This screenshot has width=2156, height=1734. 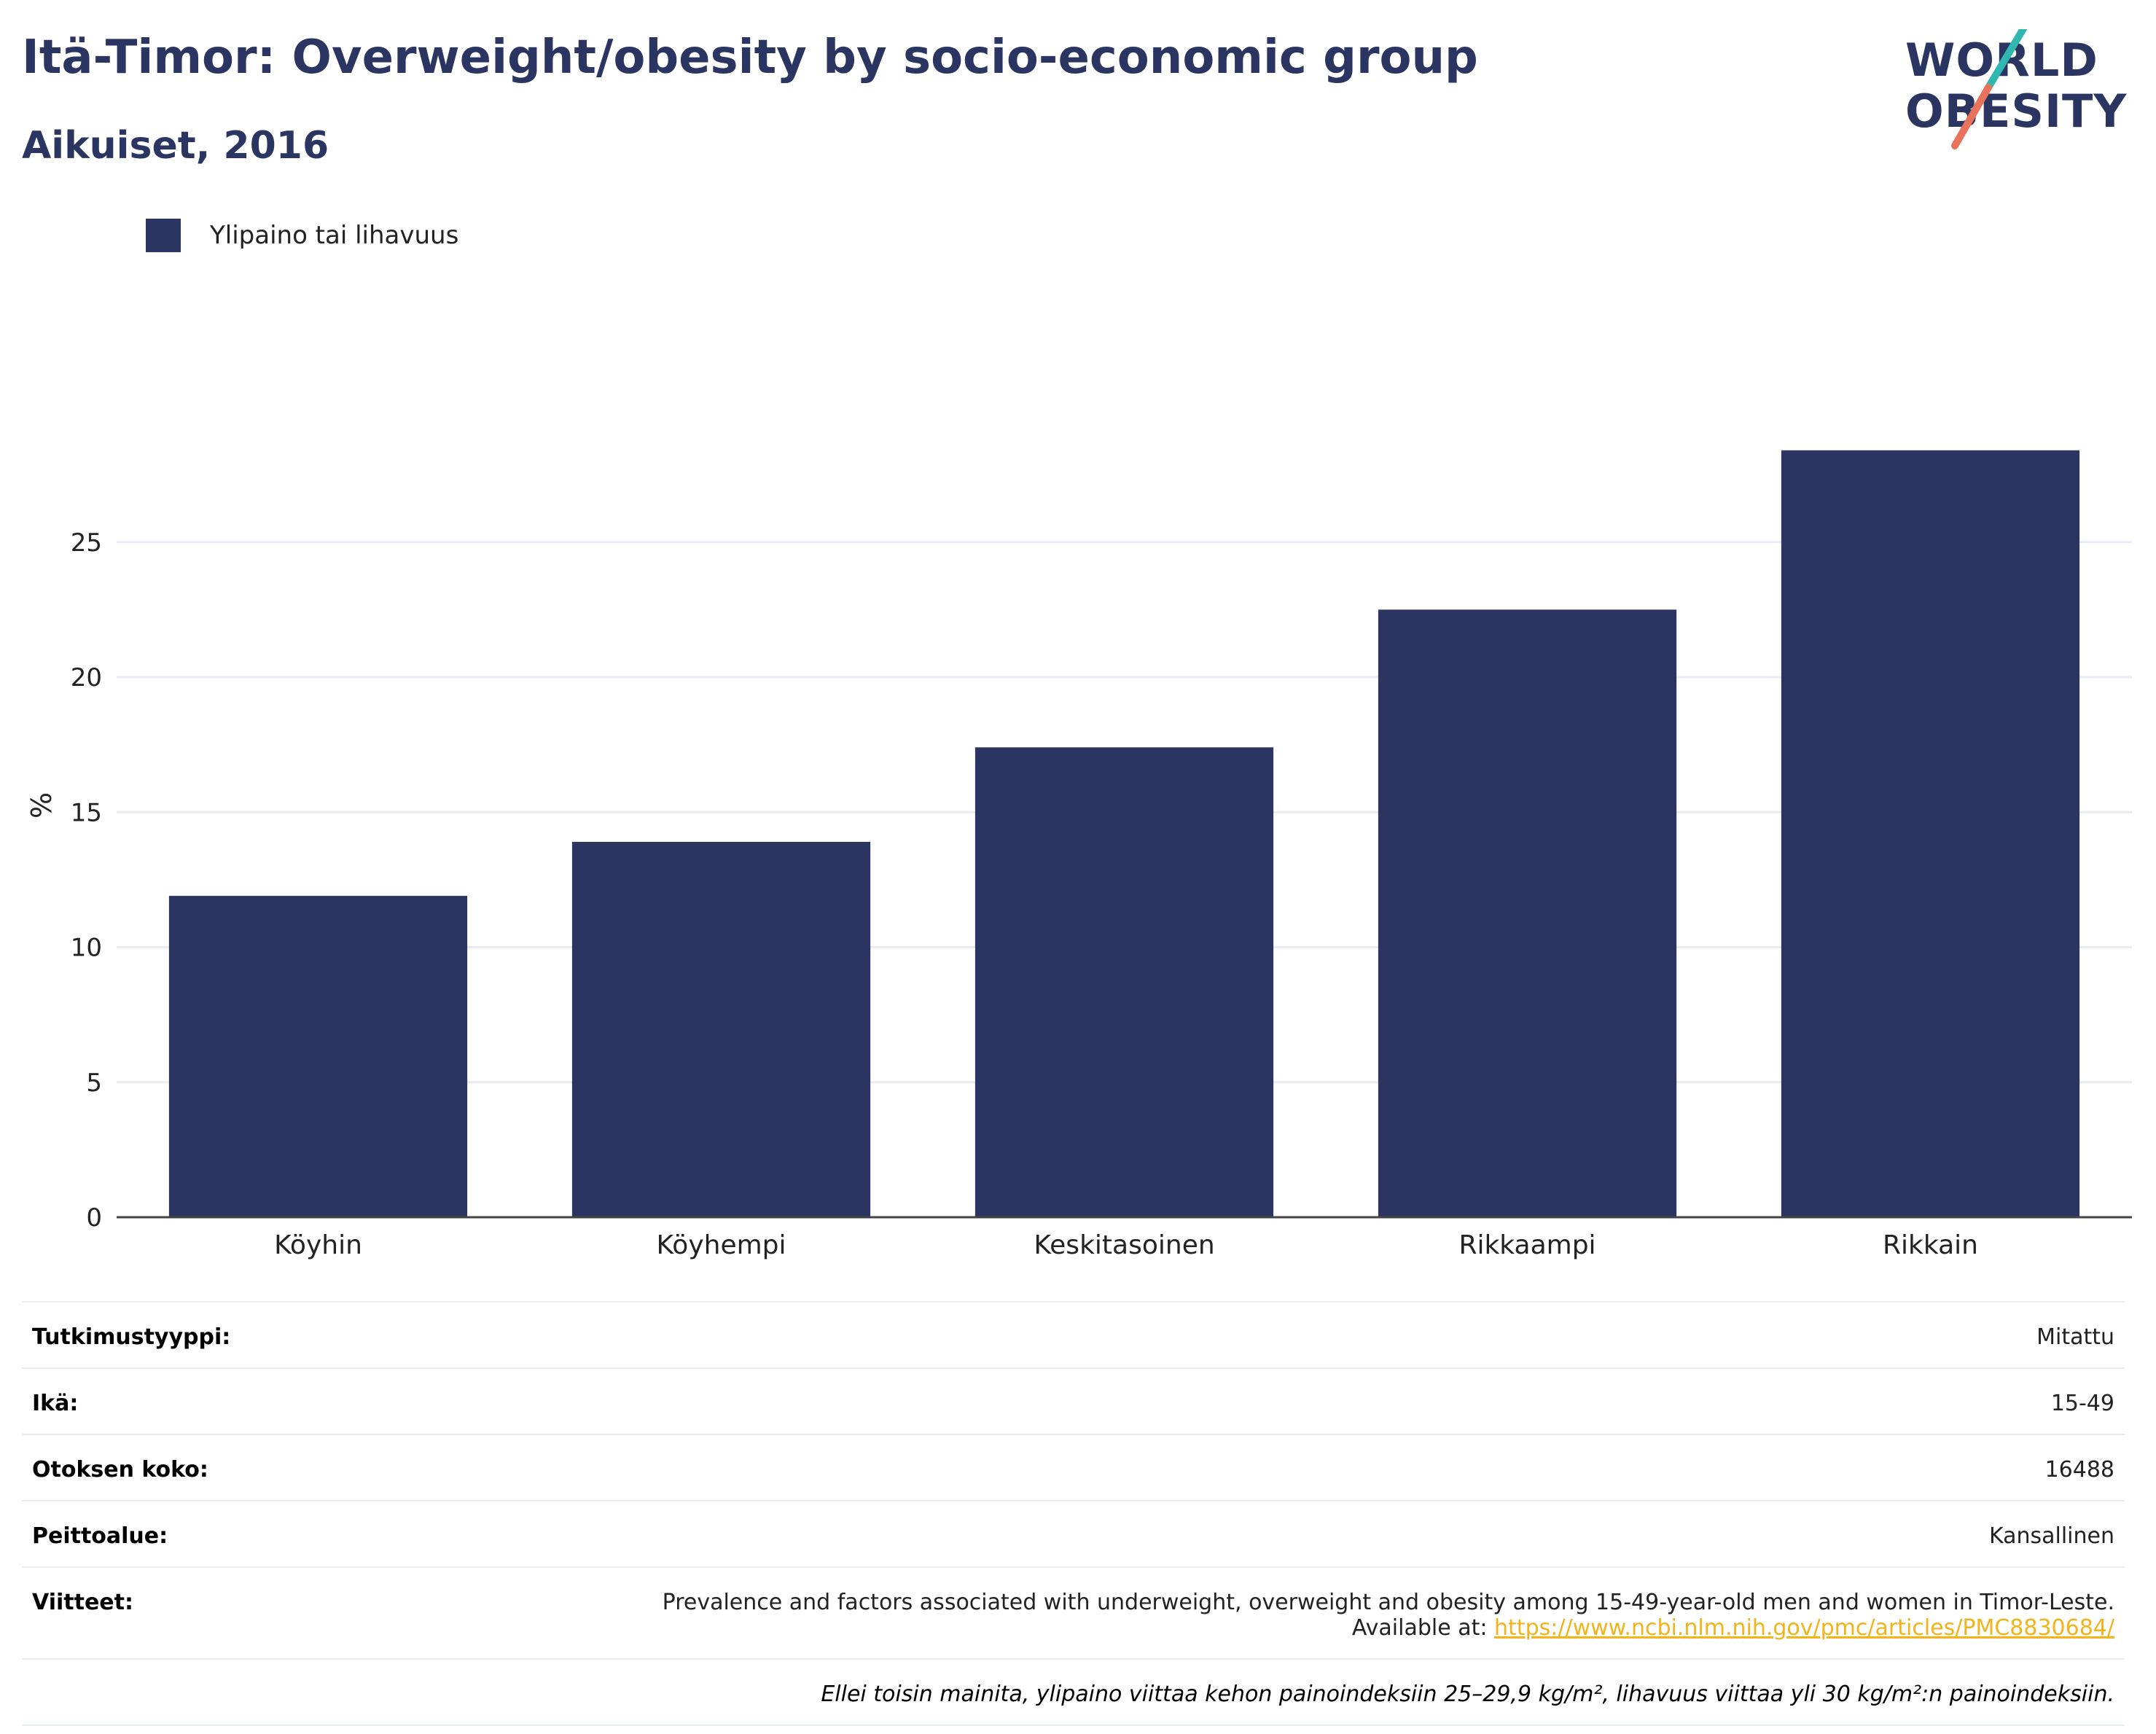 What do you see at coordinates (1527, 1245) in the screenshot?
I see `x-category-label: Rikkaampi` at bounding box center [1527, 1245].